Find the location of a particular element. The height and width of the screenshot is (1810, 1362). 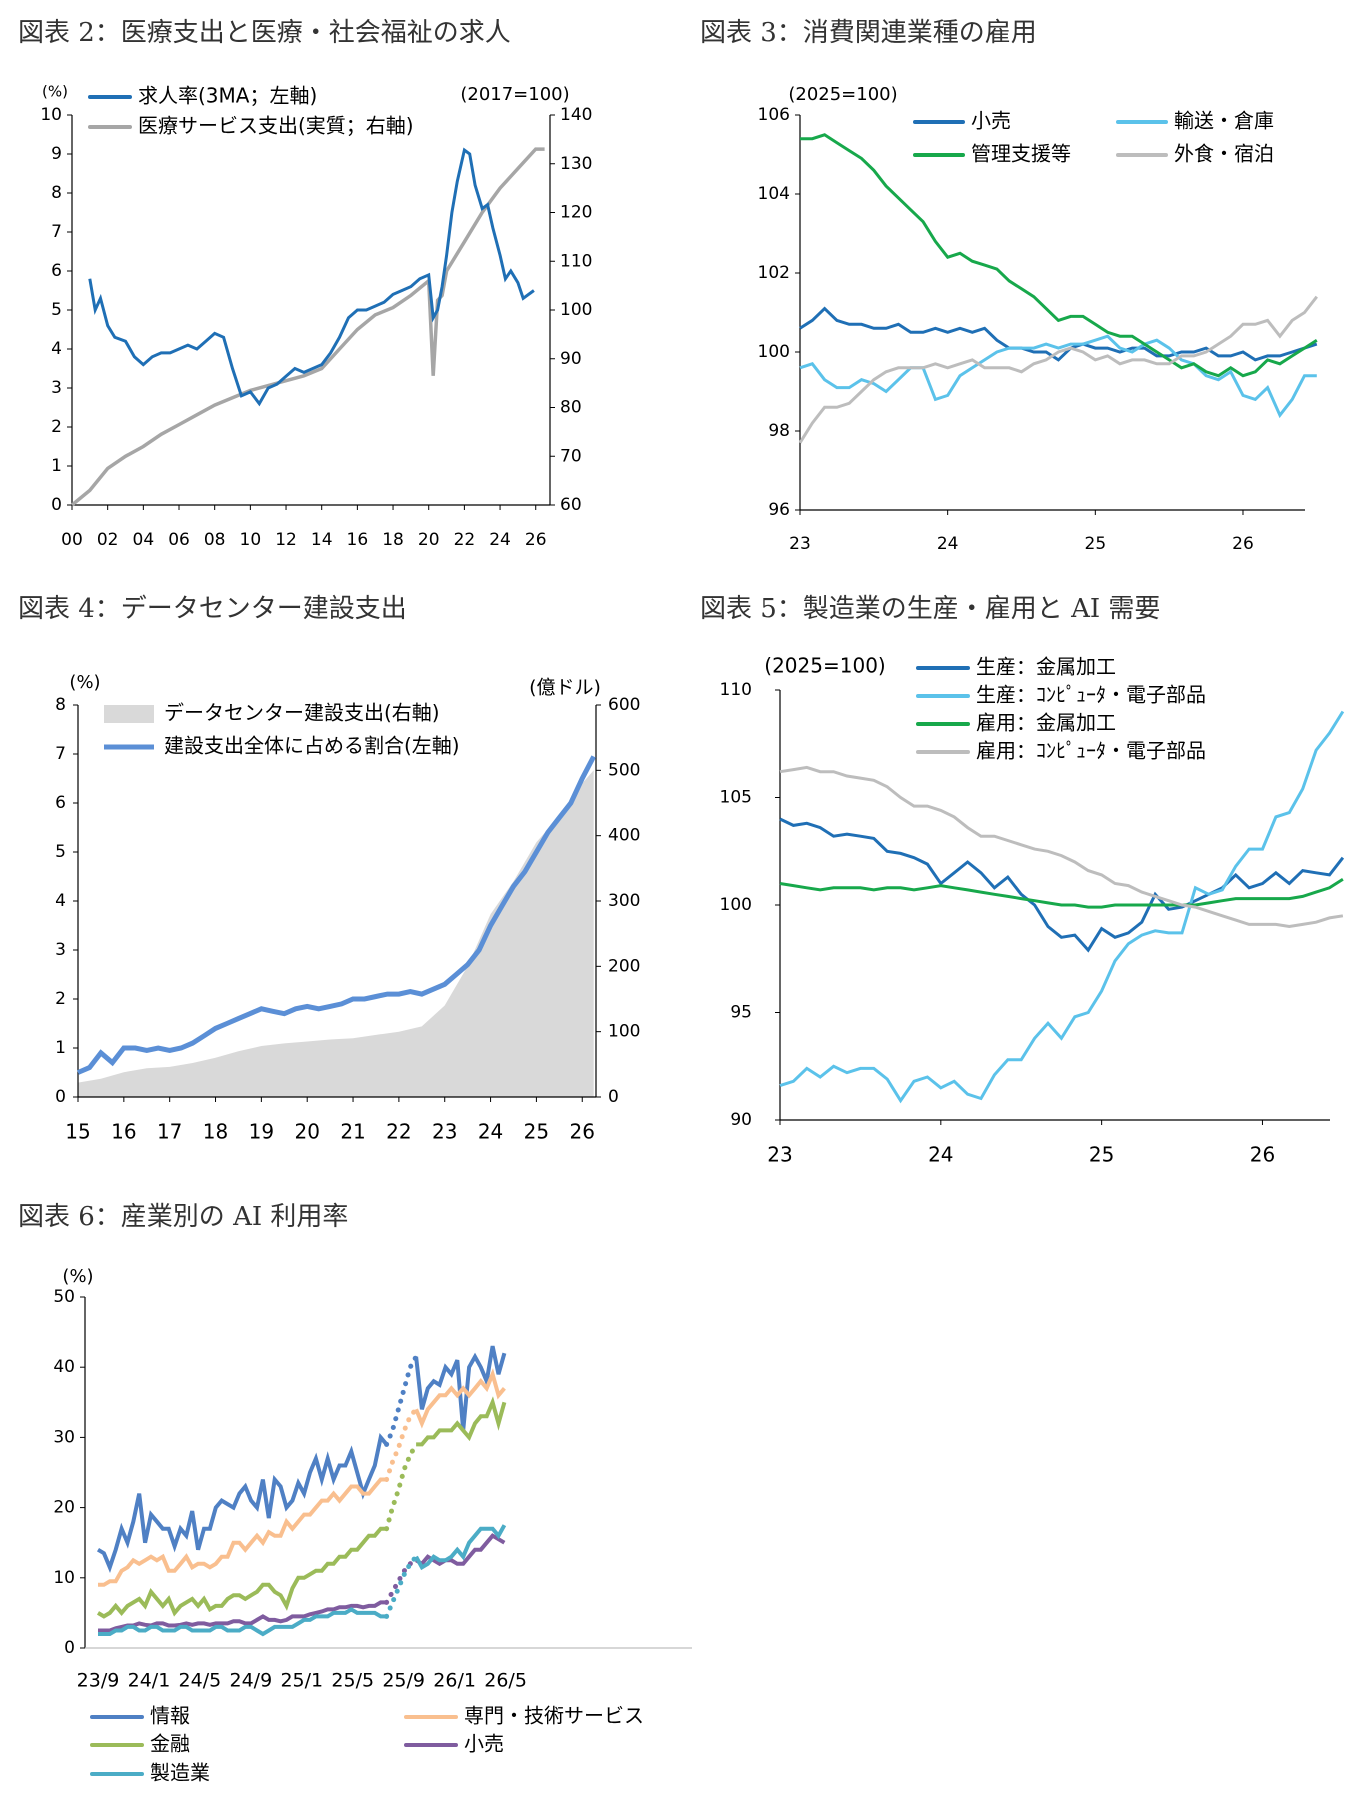

f4-ytick-label: 7 is located at coordinates (60, 754).